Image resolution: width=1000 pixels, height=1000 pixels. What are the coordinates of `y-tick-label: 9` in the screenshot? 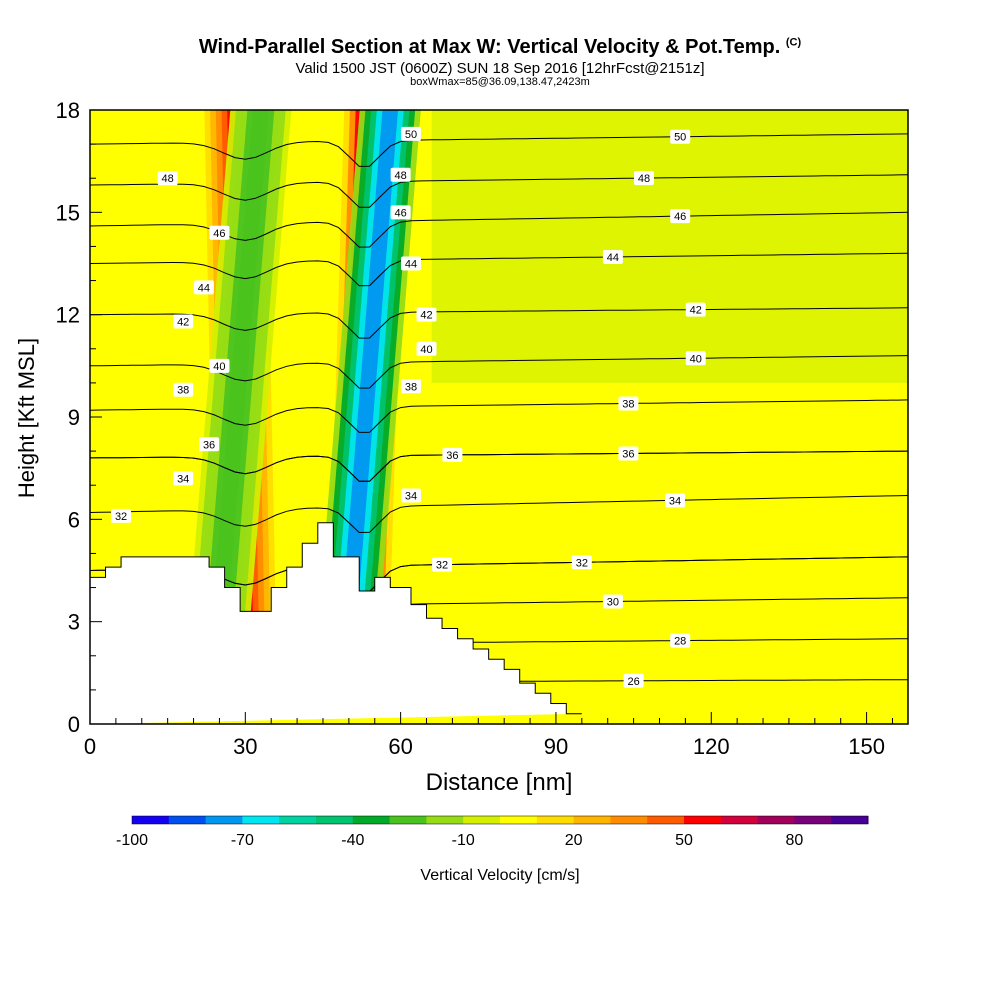 It's located at (74, 417).